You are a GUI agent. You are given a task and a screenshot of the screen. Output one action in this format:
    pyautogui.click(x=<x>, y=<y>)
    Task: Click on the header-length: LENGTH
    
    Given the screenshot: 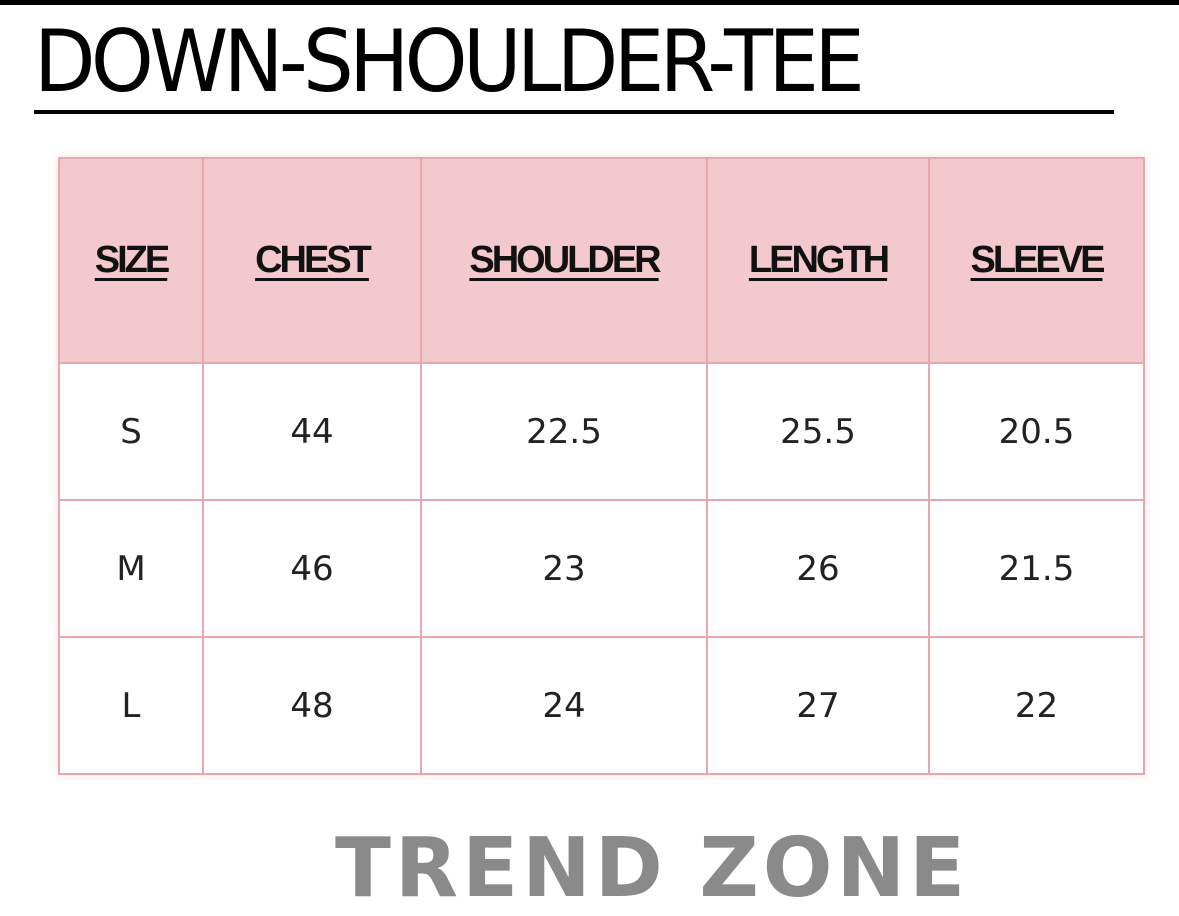 What is the action you would take?
    pyautogui.click(x=818, y=260)
    